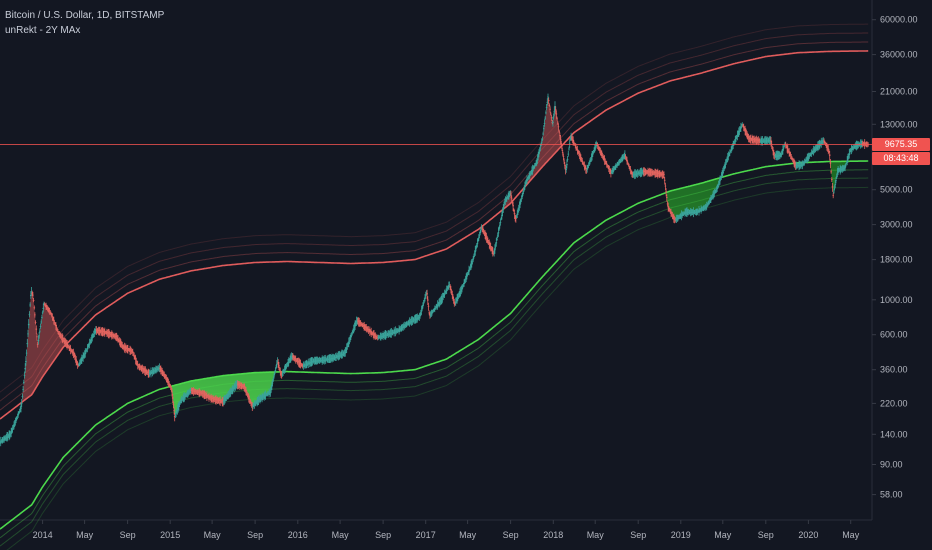 Image resolution: width=932 pixels, height=550 pixels. I want to click on y-tick-label: 600.00, so click(894, 335).